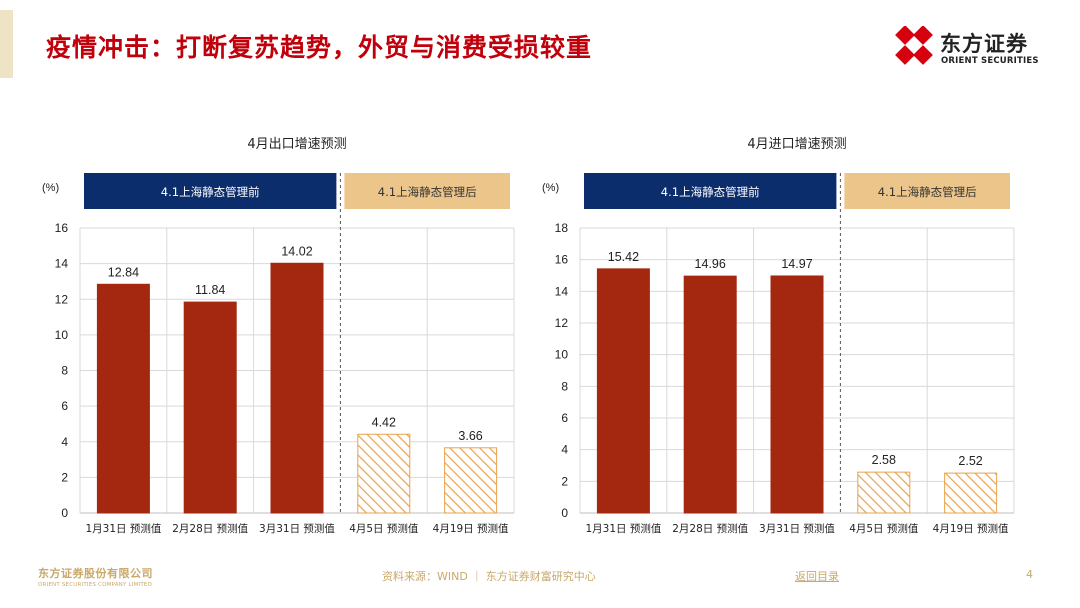 The width and height of the screenshot is (1080, 608). What do you see at coordinates (123, 272) in the screenshot?
I see `bar-value-label: 12.84` at bounding box center [123, 272].